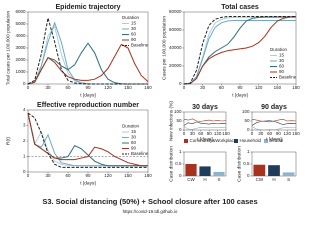  What do you see at coordinates (20, 23) in the screenshot?
I see `y-tick-label: 5000` at bounding box center [20, 23].